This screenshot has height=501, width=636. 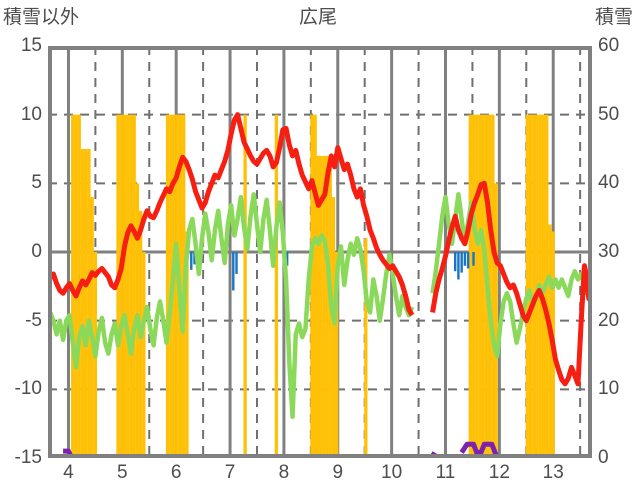 I want to click on y-tick-left-5: 5, so click(x=36, y=183).